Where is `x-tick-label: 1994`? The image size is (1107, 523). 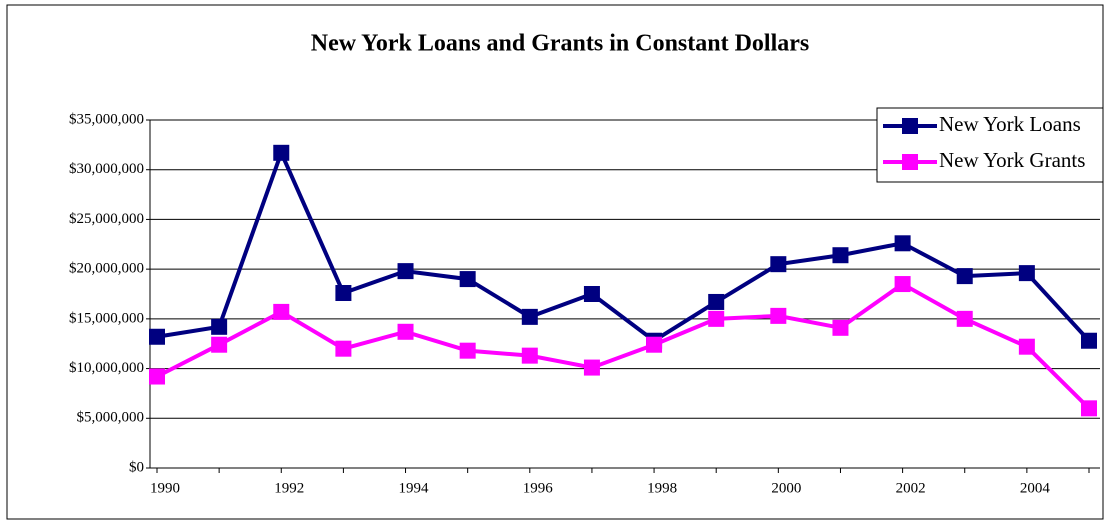 x-tick-label: 1994 is located at coordinates (414, 488).